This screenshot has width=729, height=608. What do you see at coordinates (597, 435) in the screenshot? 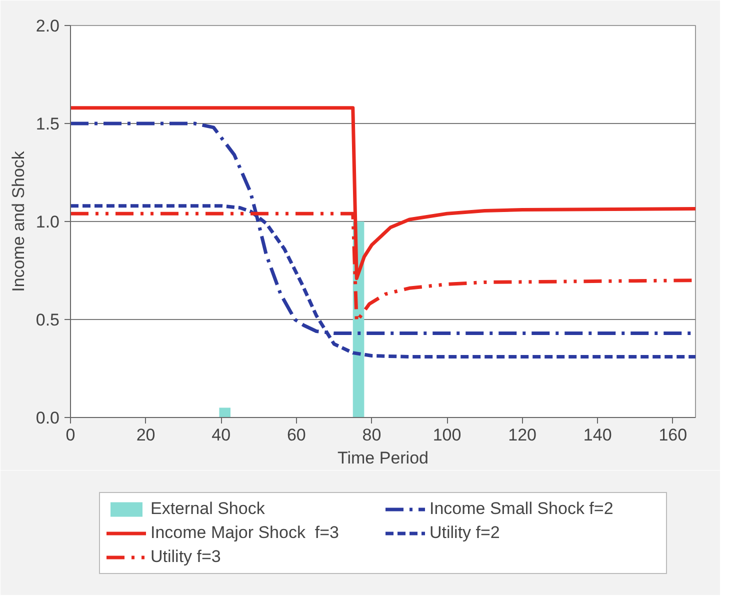
I see `x-tick-label: 140` at bounding box center [597, 435].